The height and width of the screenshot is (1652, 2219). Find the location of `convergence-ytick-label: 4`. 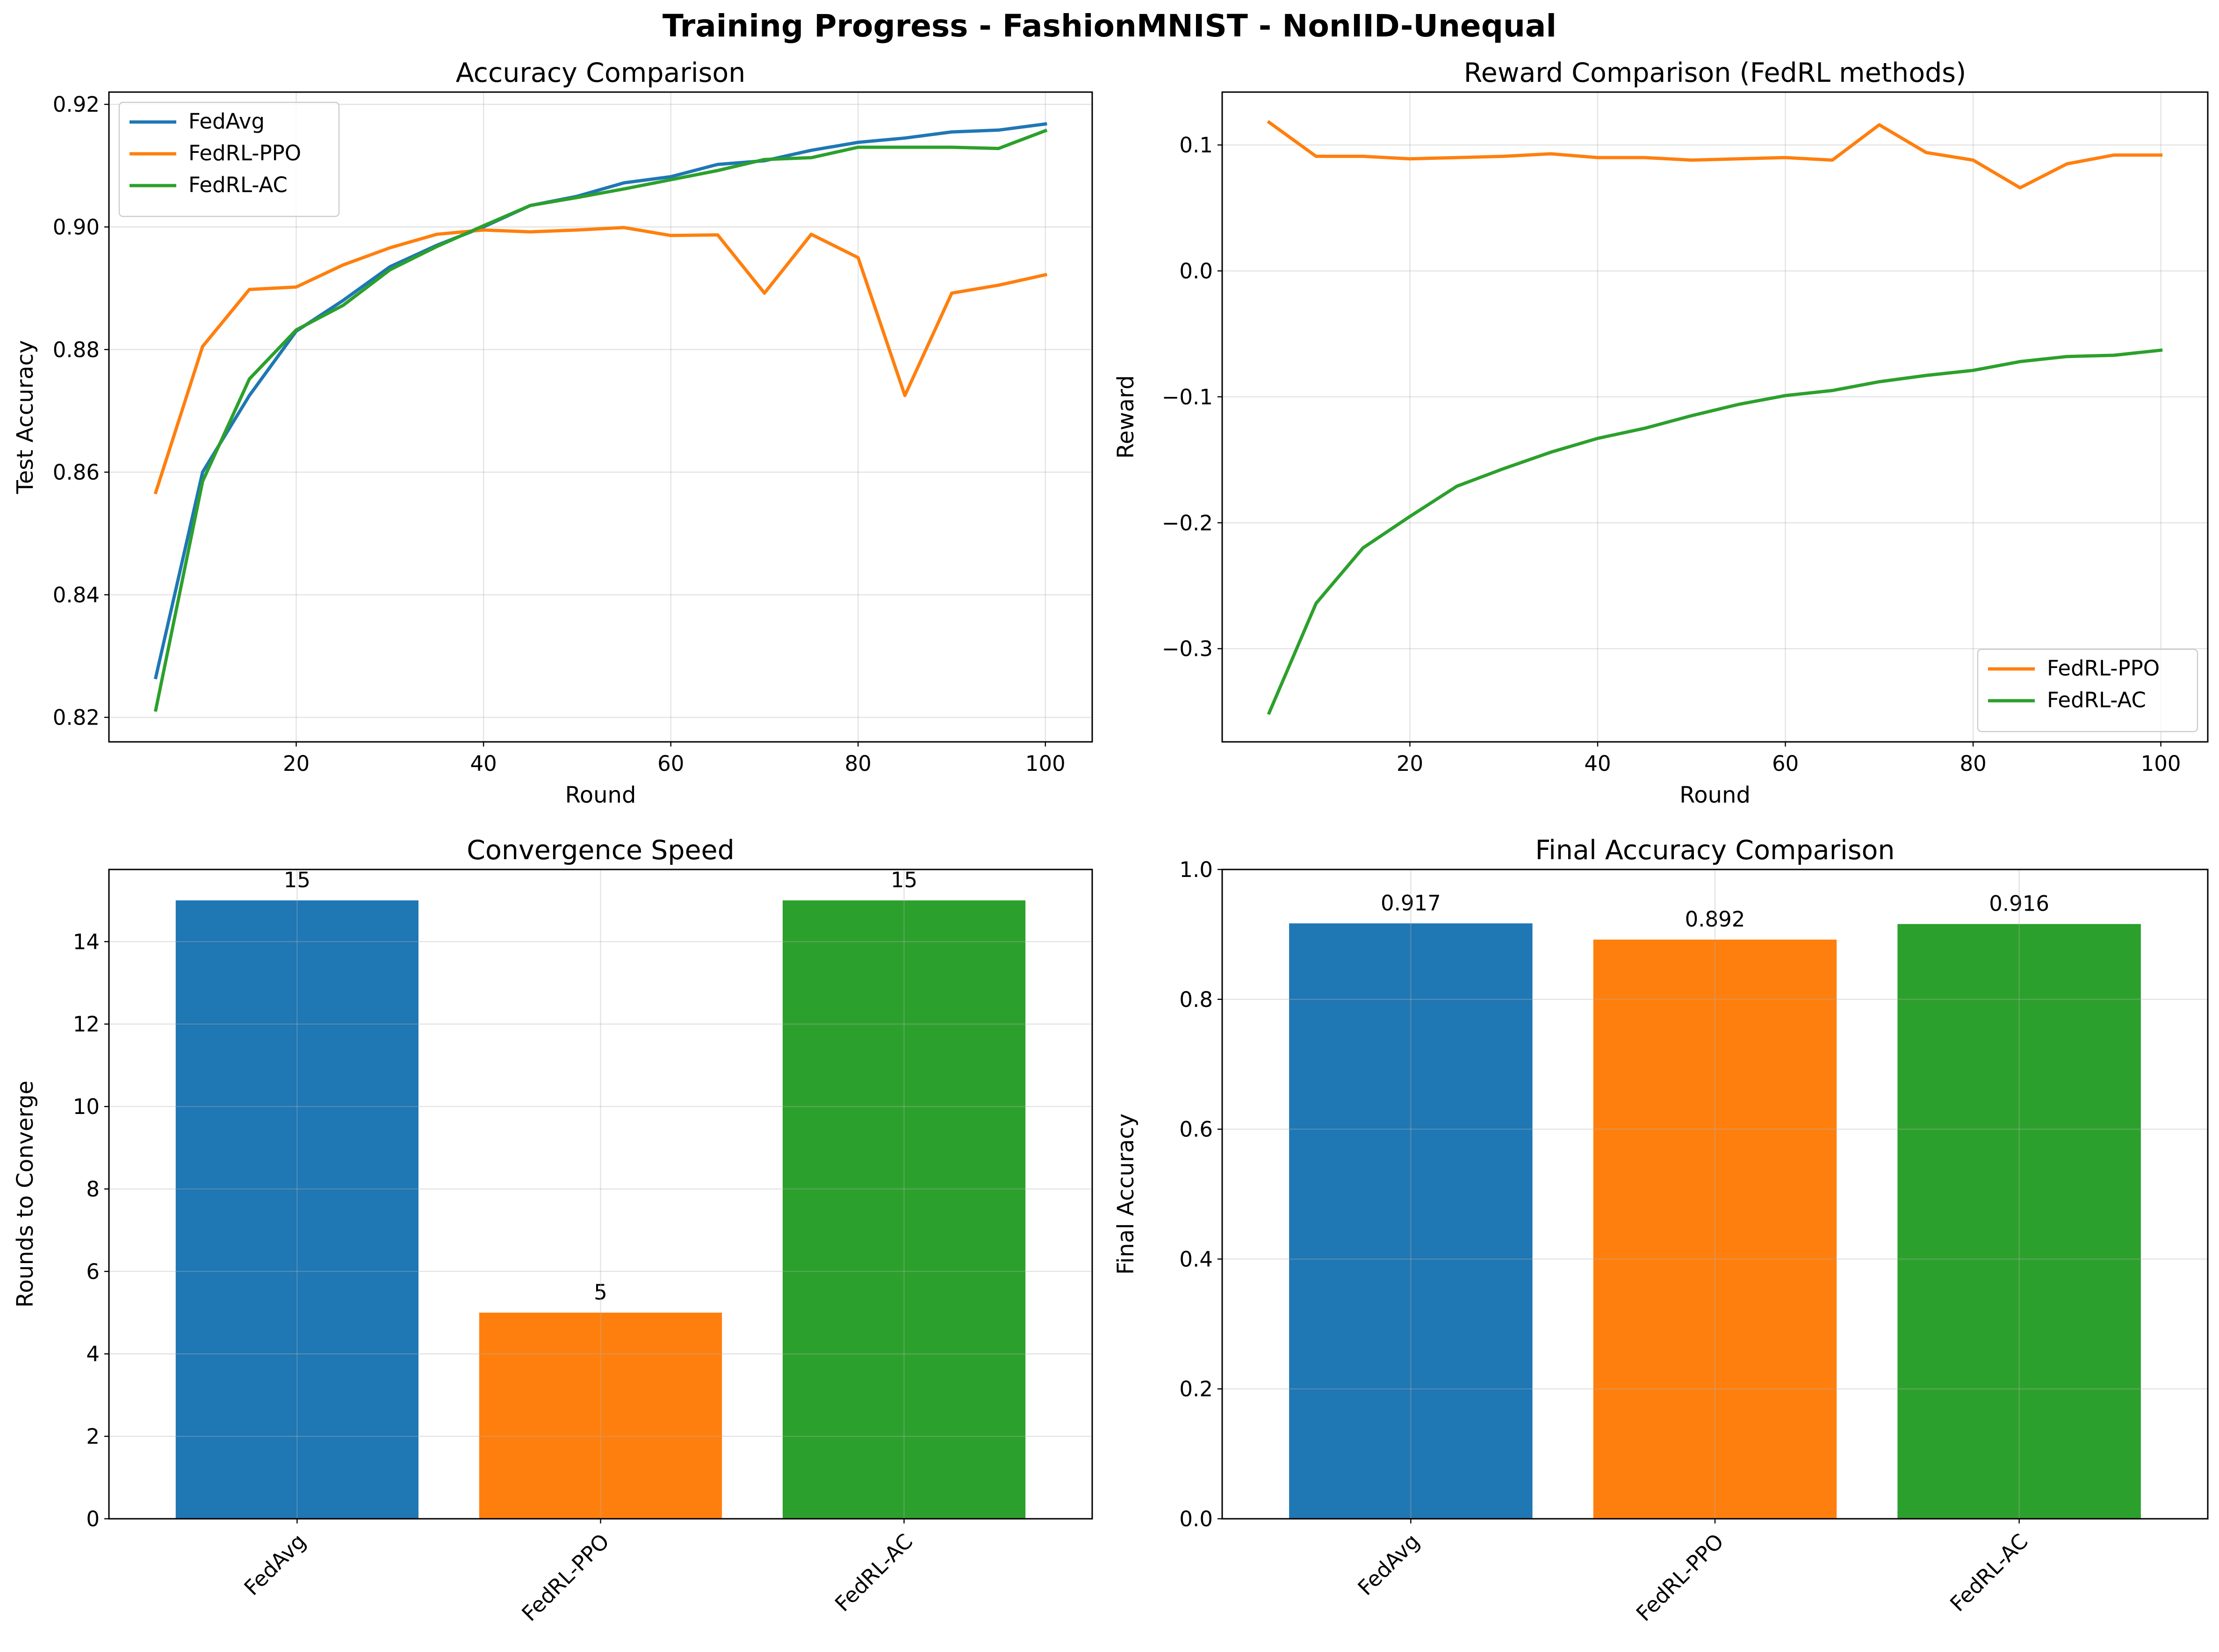

convergence-ytick-label: 4 is located at coordinates (93, 1354).